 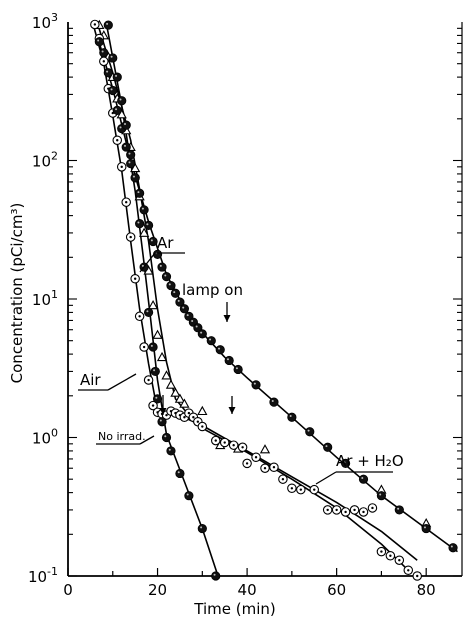 I want to click on y-tick-label: 10², so click(x=45, y=160).